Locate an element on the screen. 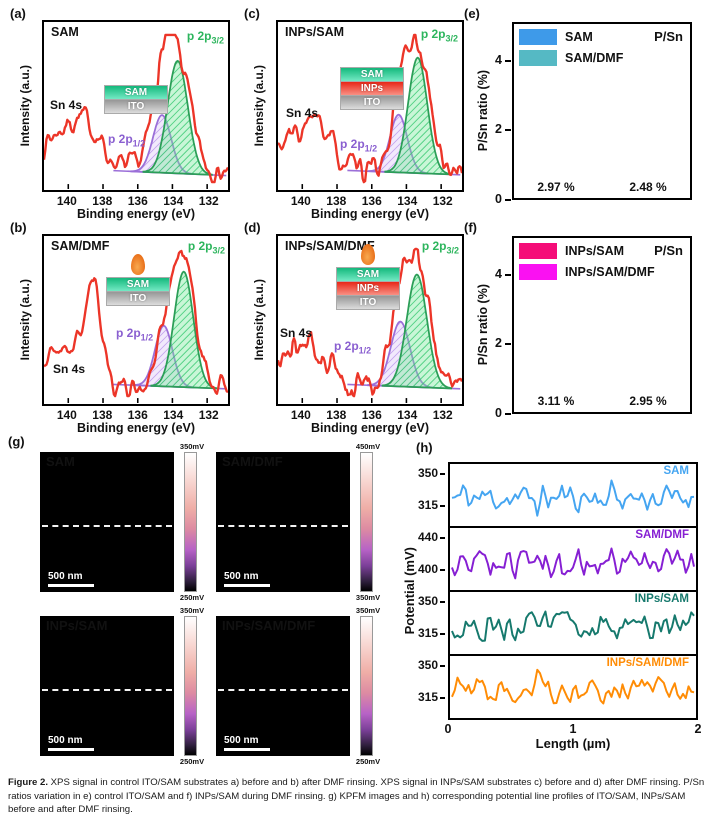 The width and height of the screenshot is (712, 817). y-tick: 440 is located at coordinates (431, 537).